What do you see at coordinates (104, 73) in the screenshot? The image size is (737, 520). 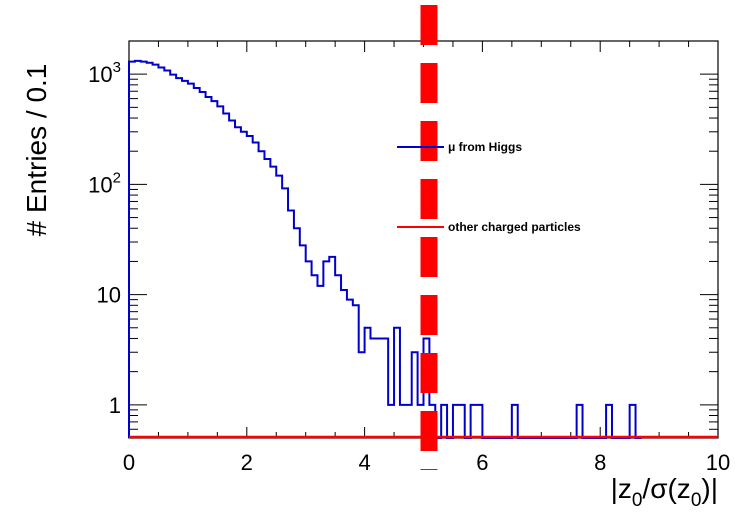 I see `y-tick-label: 10³` at bounding box center [104, 73].